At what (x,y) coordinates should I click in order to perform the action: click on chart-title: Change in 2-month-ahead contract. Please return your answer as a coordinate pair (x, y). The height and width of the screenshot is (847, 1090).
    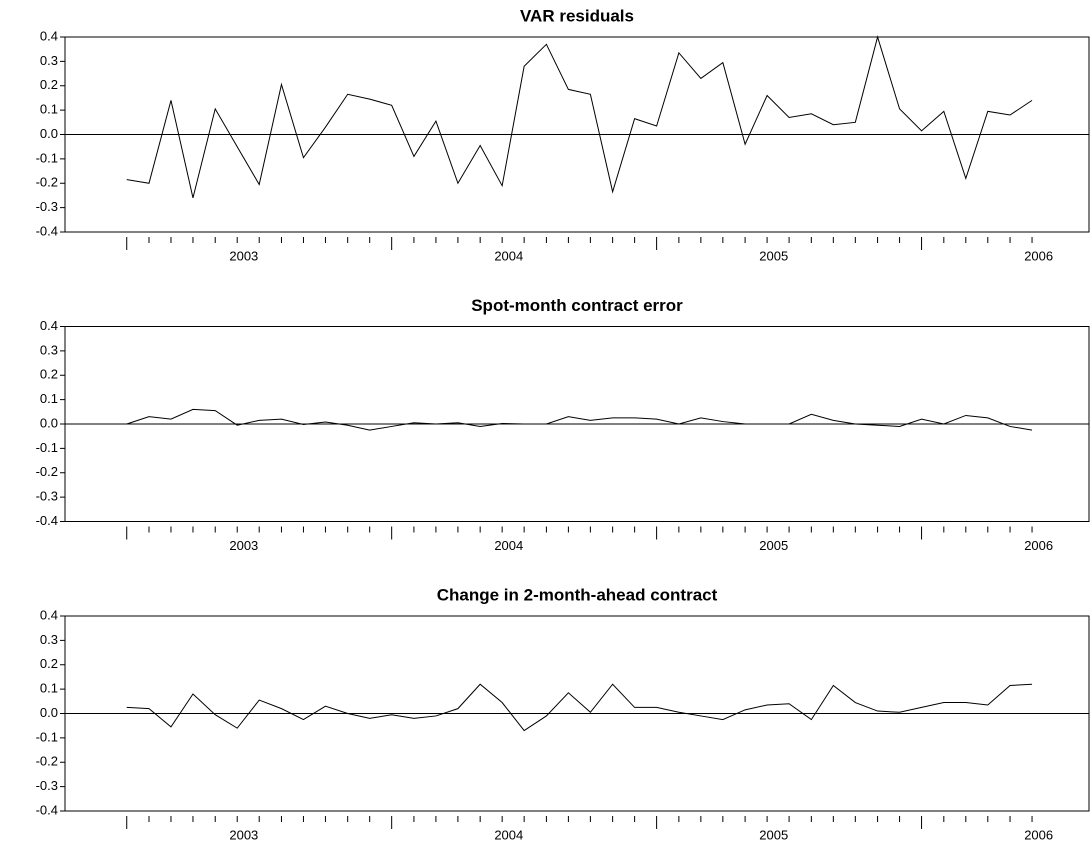
    Looking at the image, I should click on (577, 594).